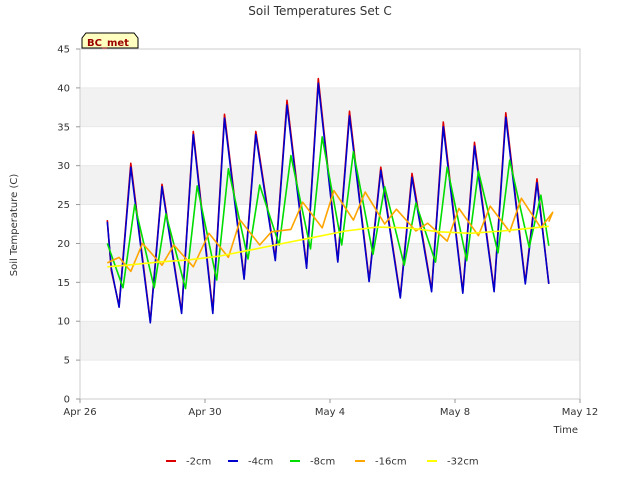  I want to click on y-tick-label: 20, so click(63, 244).